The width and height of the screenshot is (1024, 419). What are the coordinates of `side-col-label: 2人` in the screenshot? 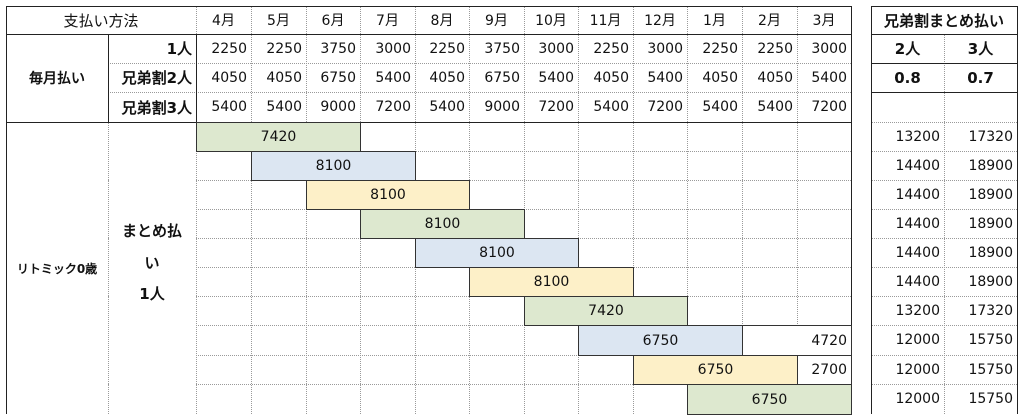 It's located at (907, 49).